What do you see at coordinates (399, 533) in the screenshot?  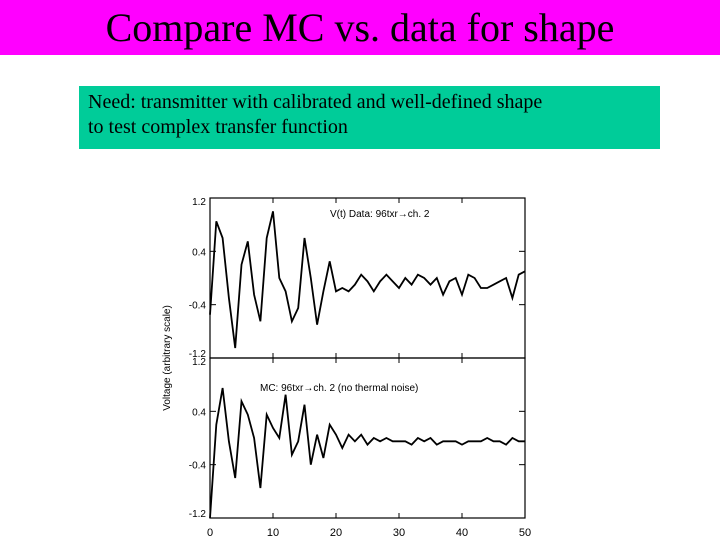 I see `x-tick-label: 30` at bounding box center [399, 533].